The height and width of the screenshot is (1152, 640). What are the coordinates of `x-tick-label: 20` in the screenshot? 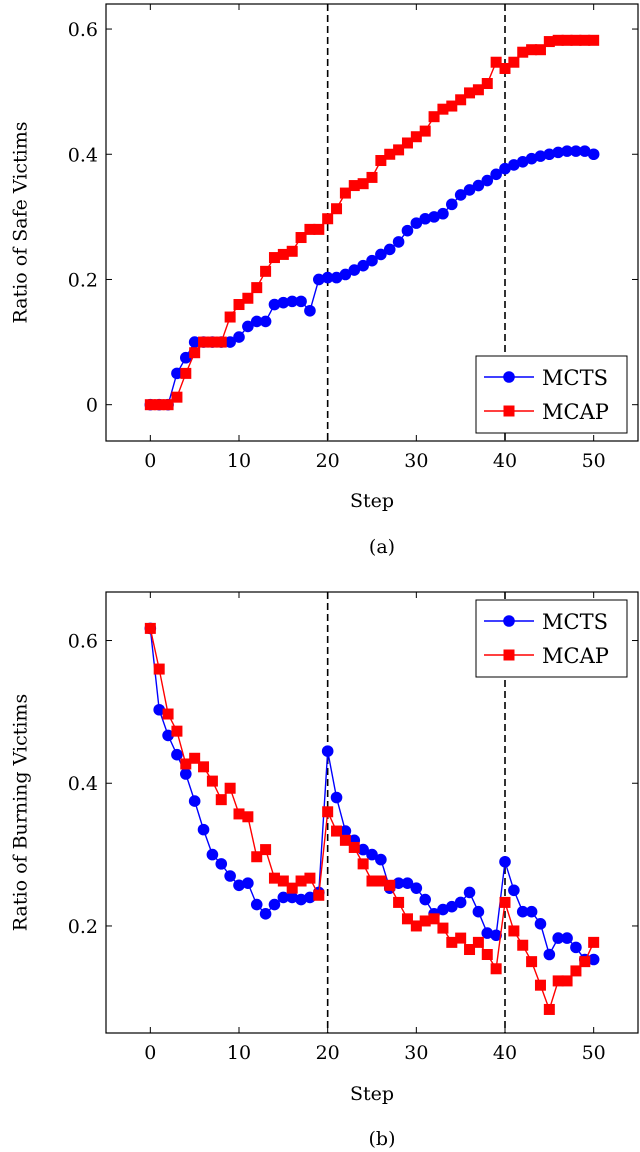 It's located at (328, 1053).